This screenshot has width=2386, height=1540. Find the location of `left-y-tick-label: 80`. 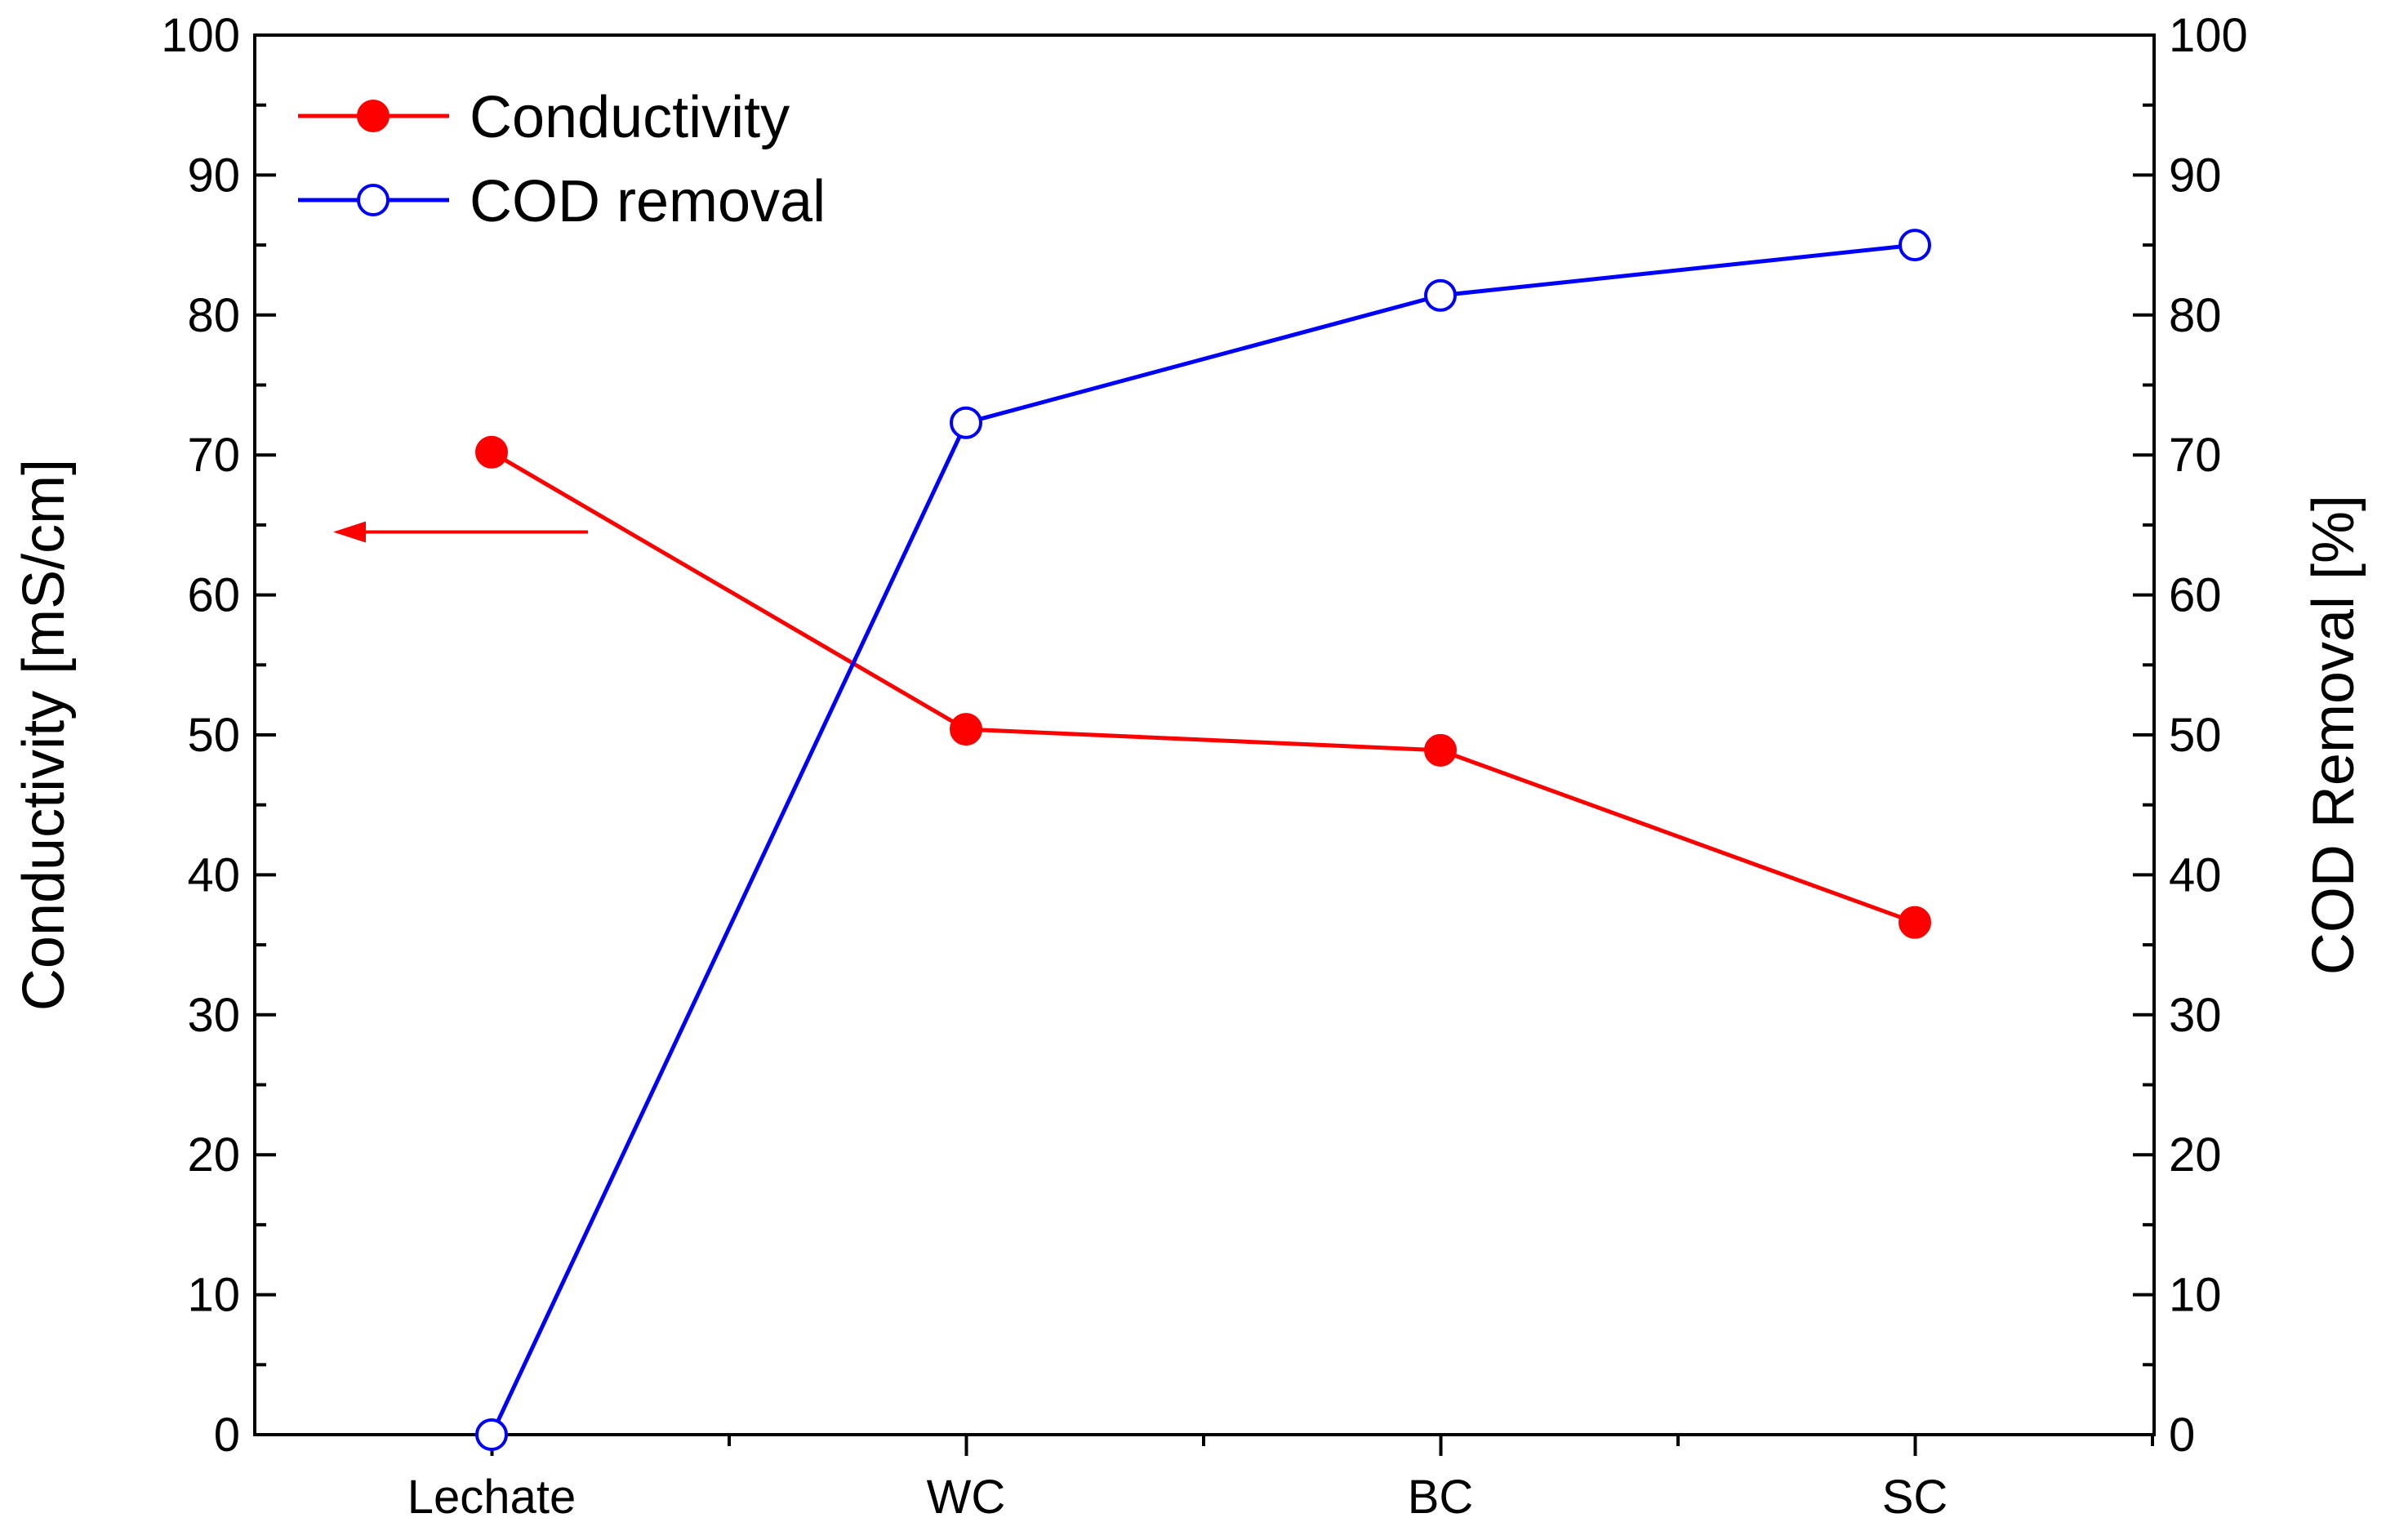

left-y-tick-label: 80 is located at coordinates (213, 315).